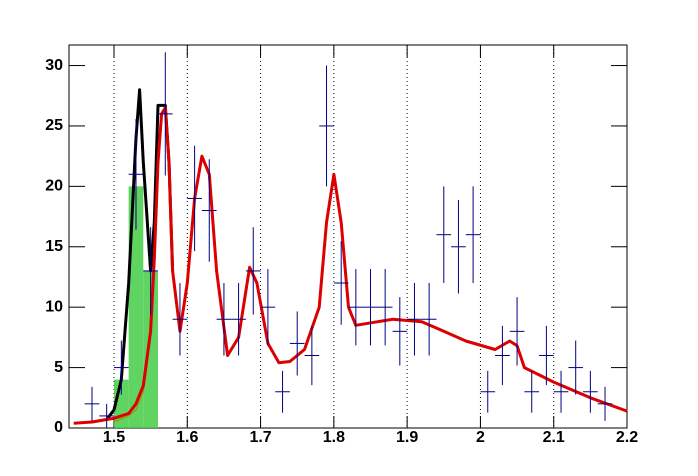 This screenshot has height=476, width=698. Describe the element at coordinates (480, 437) in the screenshot. I see `x-tick-label: 2` at that location.